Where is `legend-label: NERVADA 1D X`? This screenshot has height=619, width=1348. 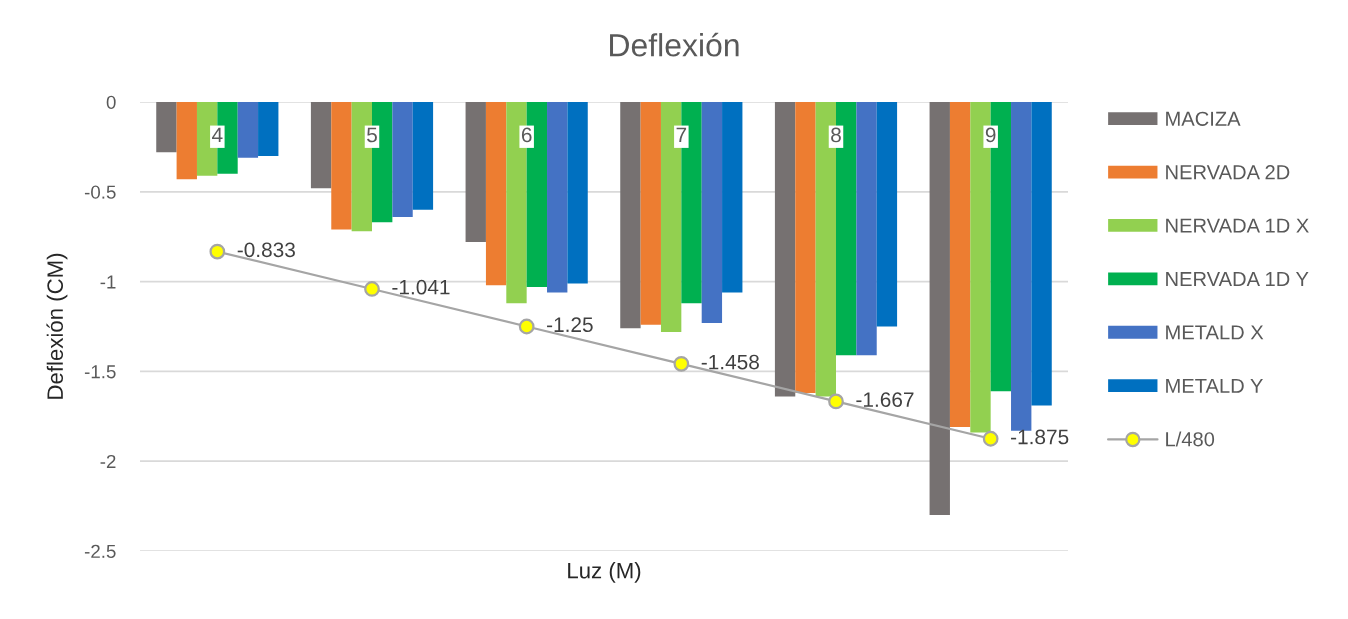
legend-label: NERVADA 1D X is located at coordinates (1237, 225).